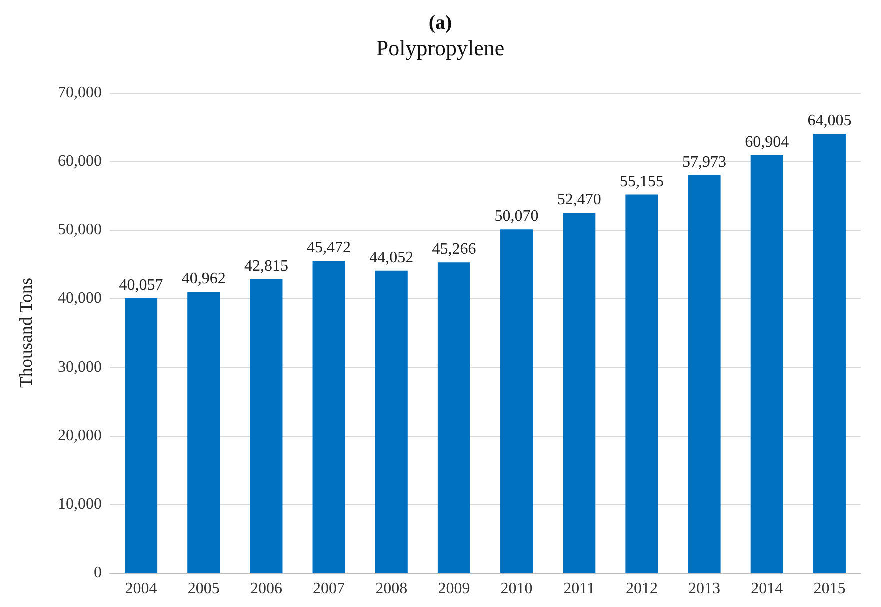  Describe the element at coordinates (329, 248) in the screenshot. I see `data-label: 45,472` at that location.